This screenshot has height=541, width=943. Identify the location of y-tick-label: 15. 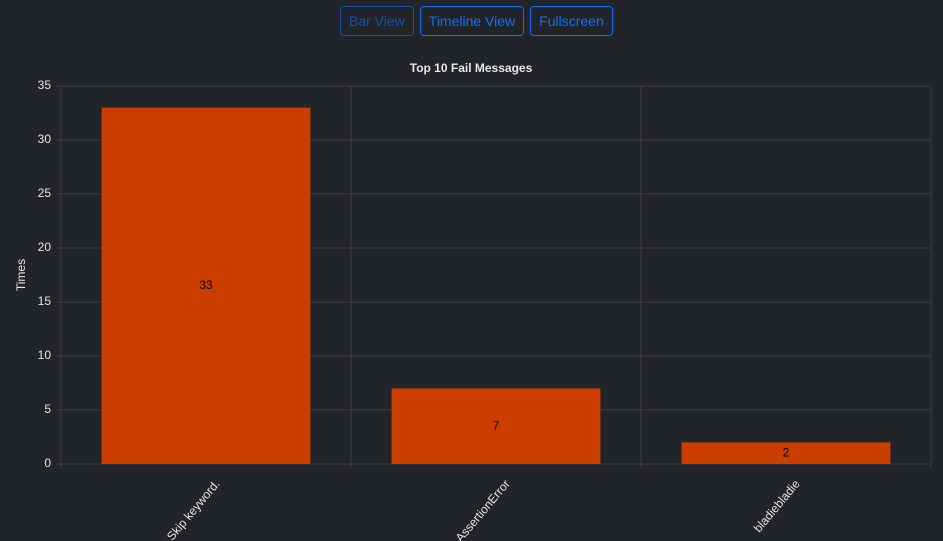
(45, 301).